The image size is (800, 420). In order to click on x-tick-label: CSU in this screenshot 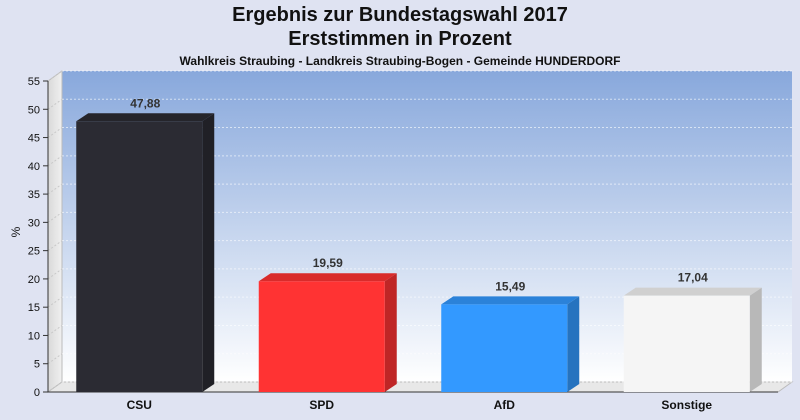, I will do `click(139, 405)`.